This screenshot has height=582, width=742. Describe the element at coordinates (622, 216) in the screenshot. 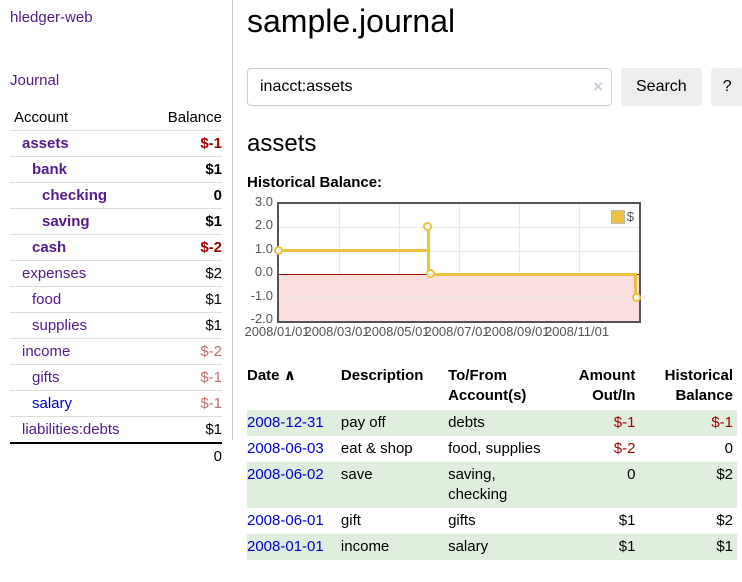

I see `chart-legend: $` at that location.